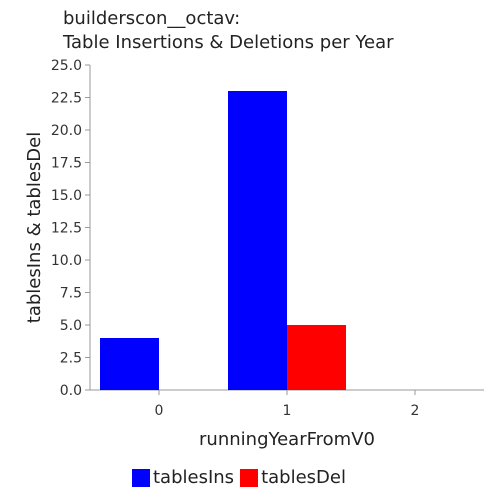 The width and height of the screenshot is (500, 500). Describe the element at coordinates (303, 477) in the screenshot. I see `legend-label-tablesDel: tablesDel` at that location.